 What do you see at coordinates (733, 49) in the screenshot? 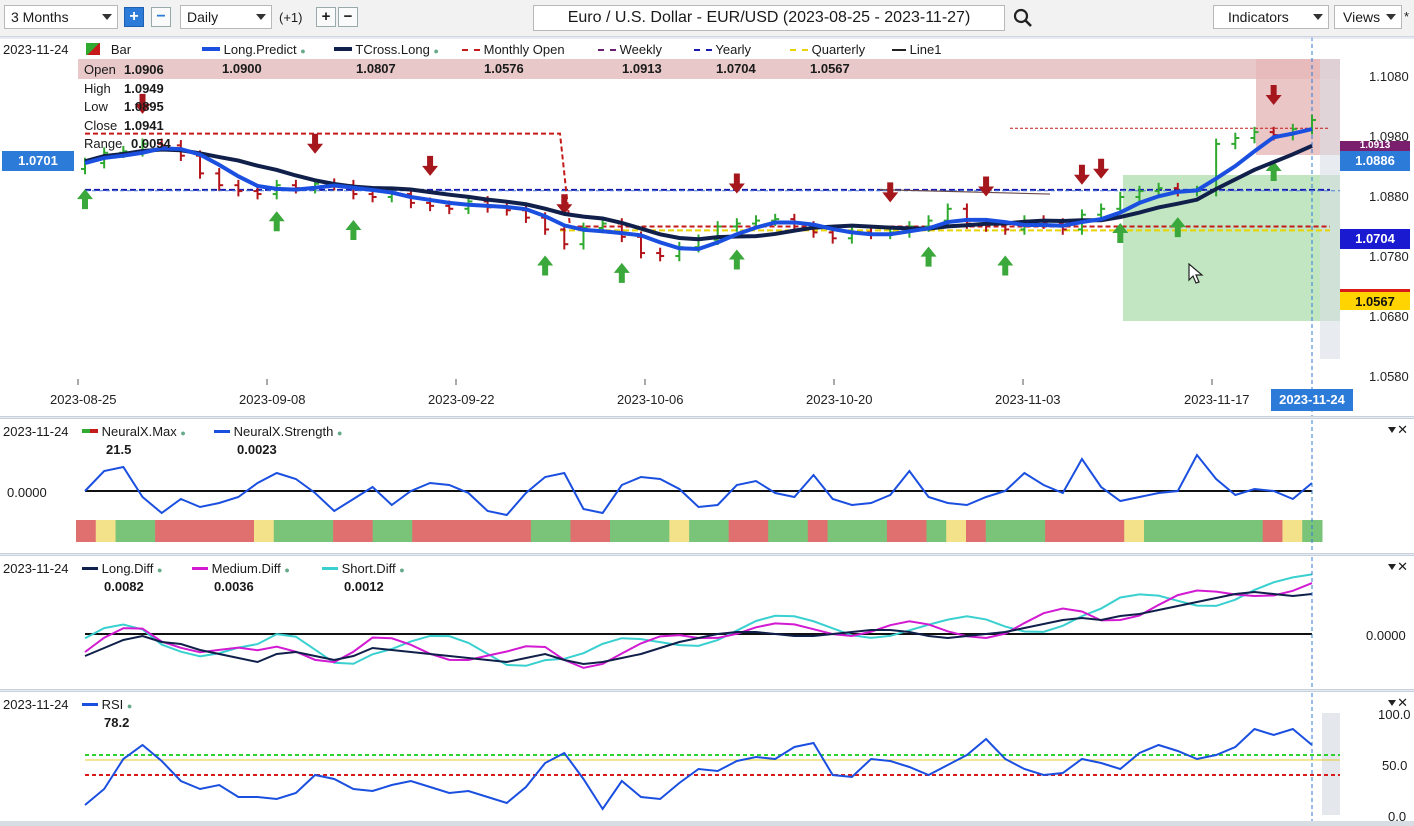
I see `legend-yearly-label: Yearly` at bounding box center [733, 49].